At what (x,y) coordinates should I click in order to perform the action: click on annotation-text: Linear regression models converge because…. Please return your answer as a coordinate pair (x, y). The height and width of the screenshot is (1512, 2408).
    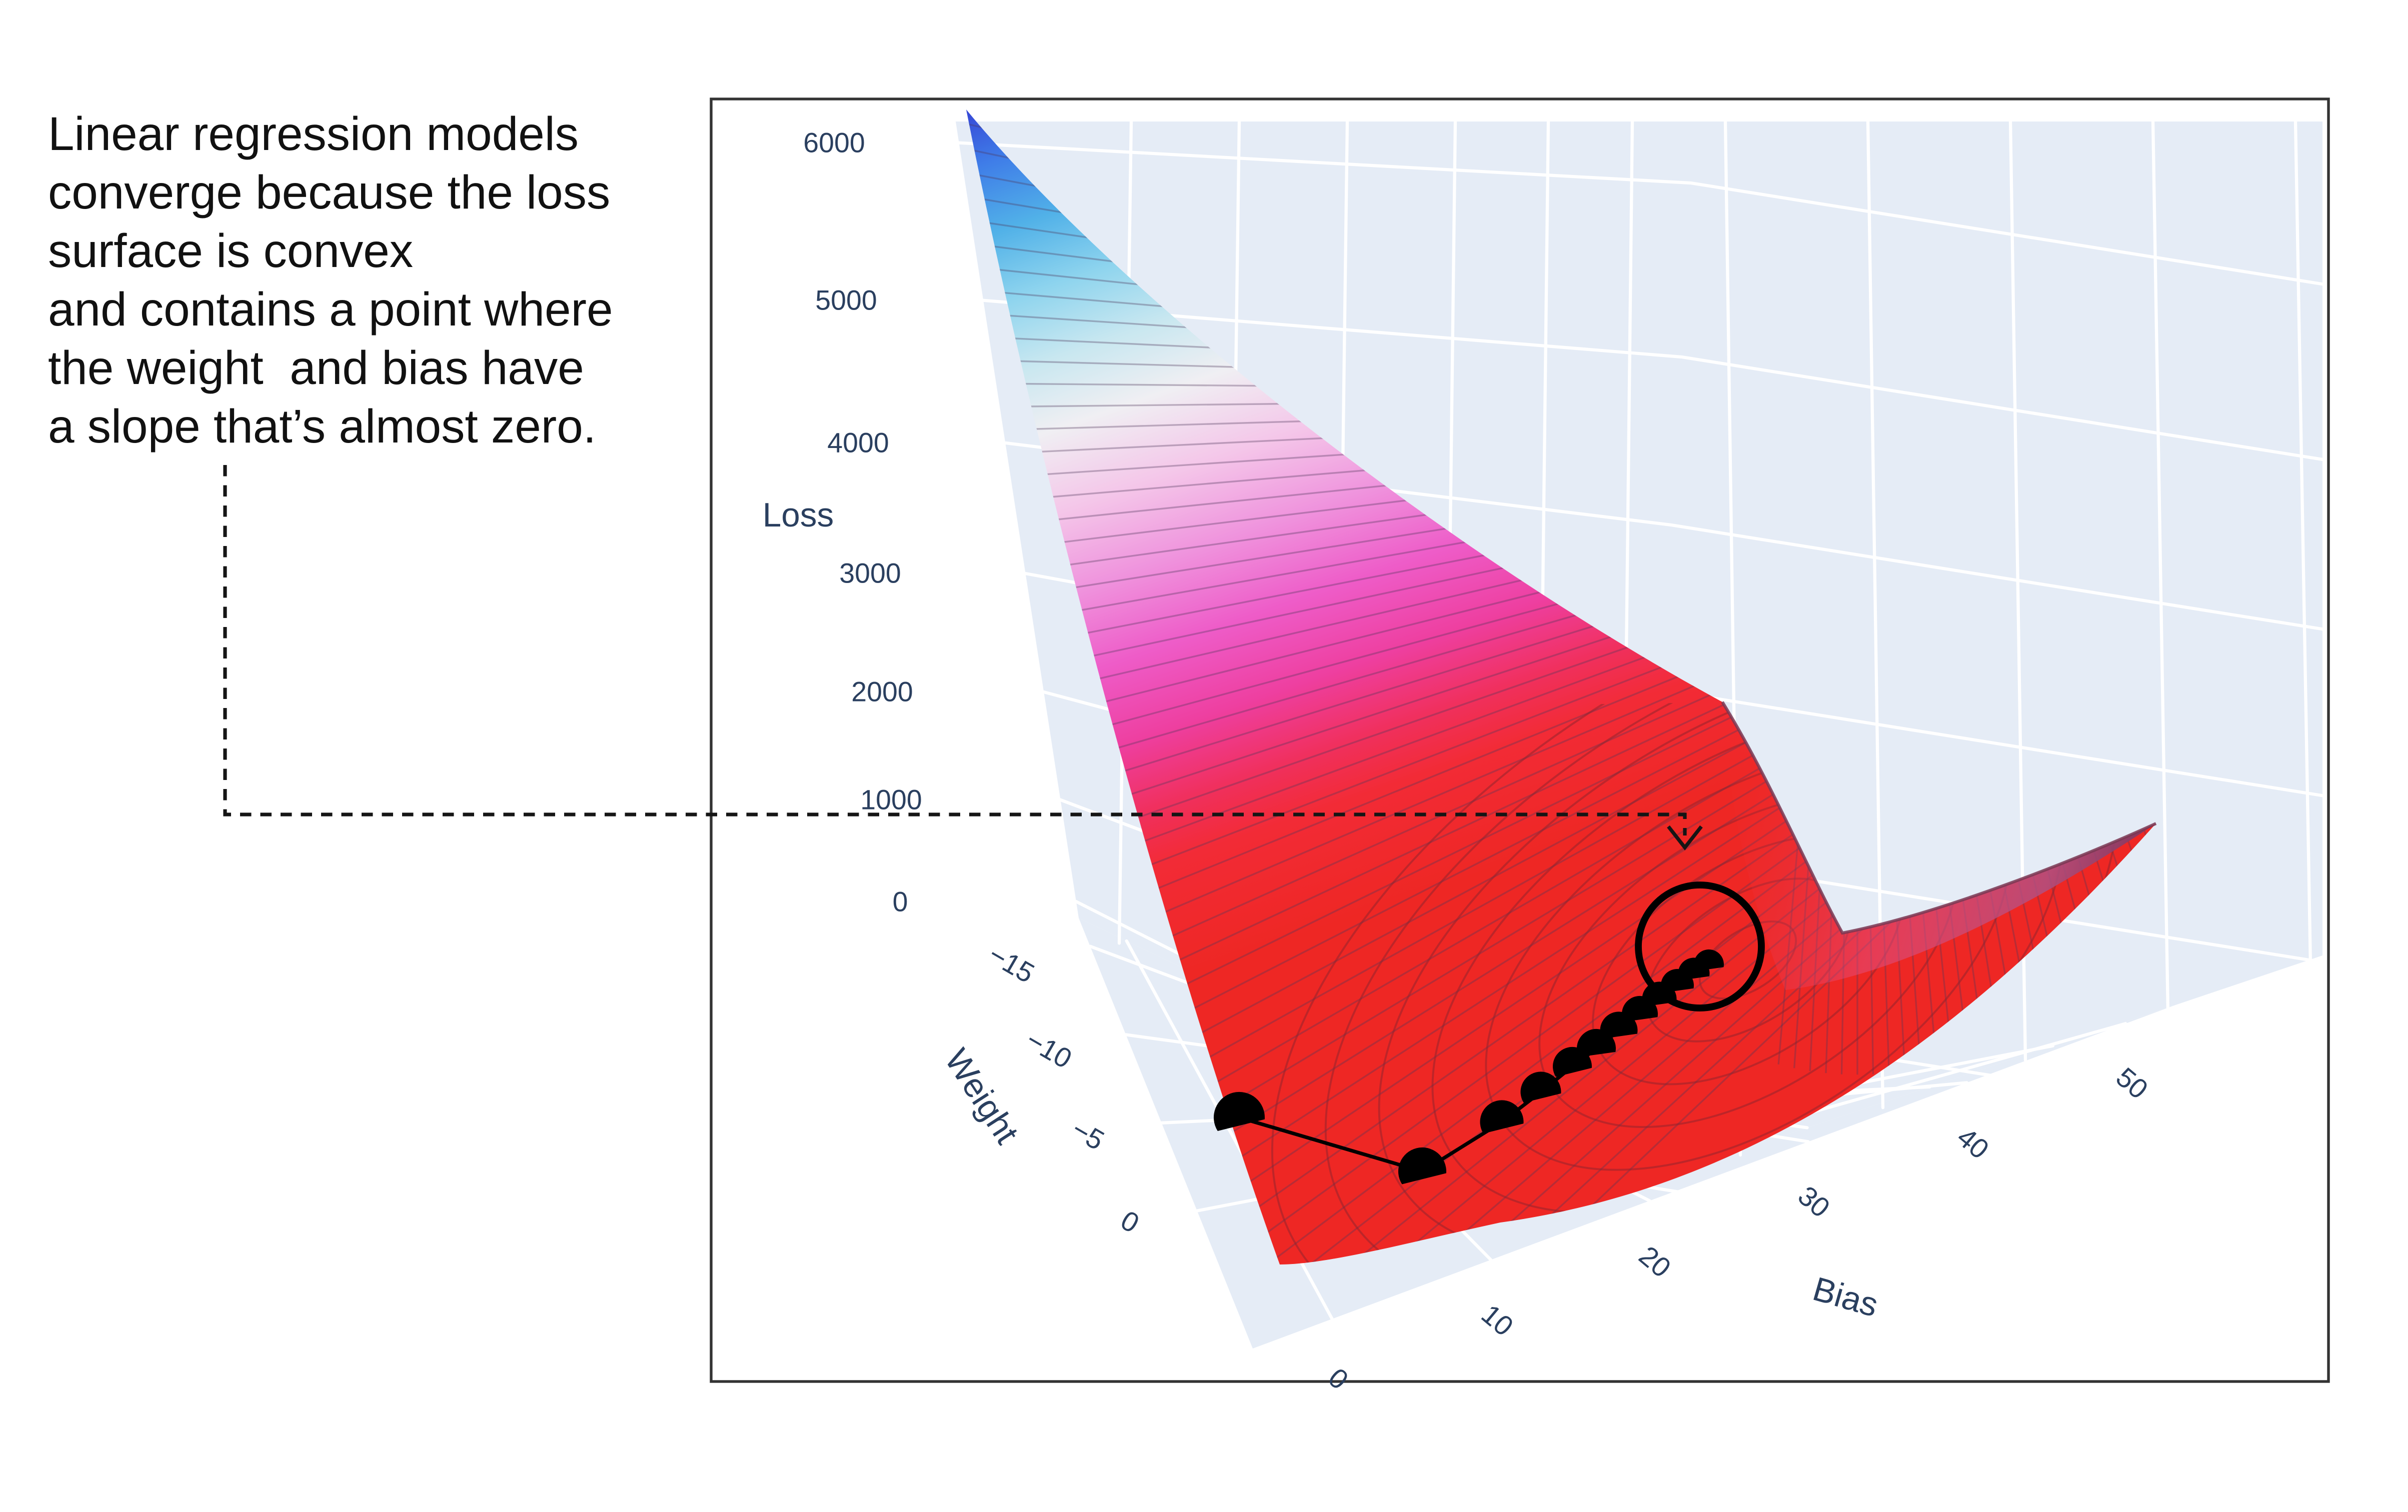
    Looking at the image, I should click on (330, 280).